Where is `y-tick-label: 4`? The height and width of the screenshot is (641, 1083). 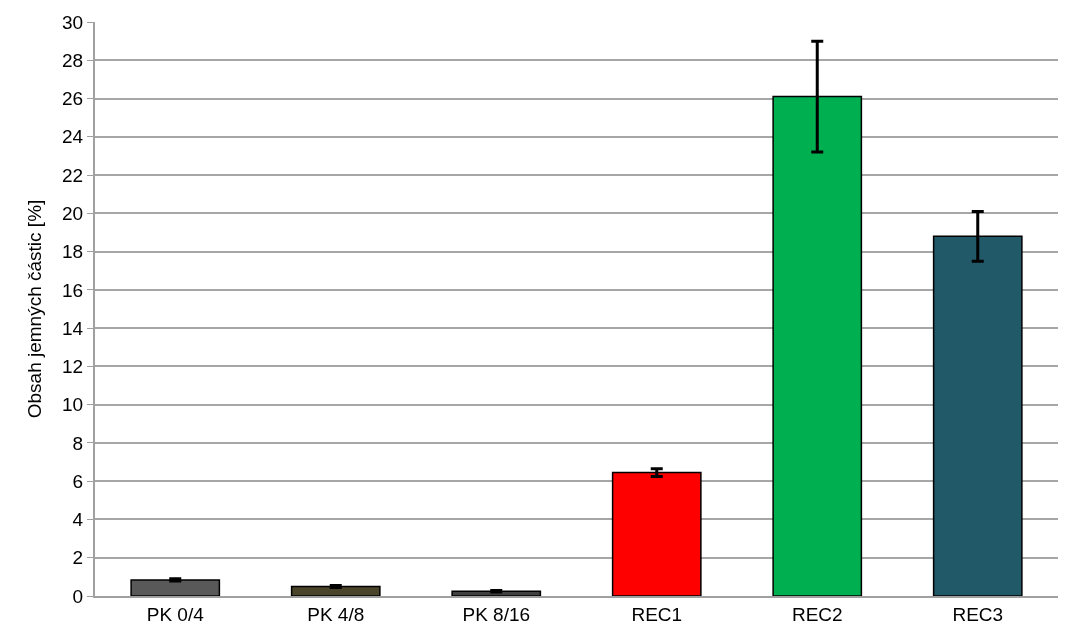 y-tick-label: 4 is located at coordinates (78, 520).